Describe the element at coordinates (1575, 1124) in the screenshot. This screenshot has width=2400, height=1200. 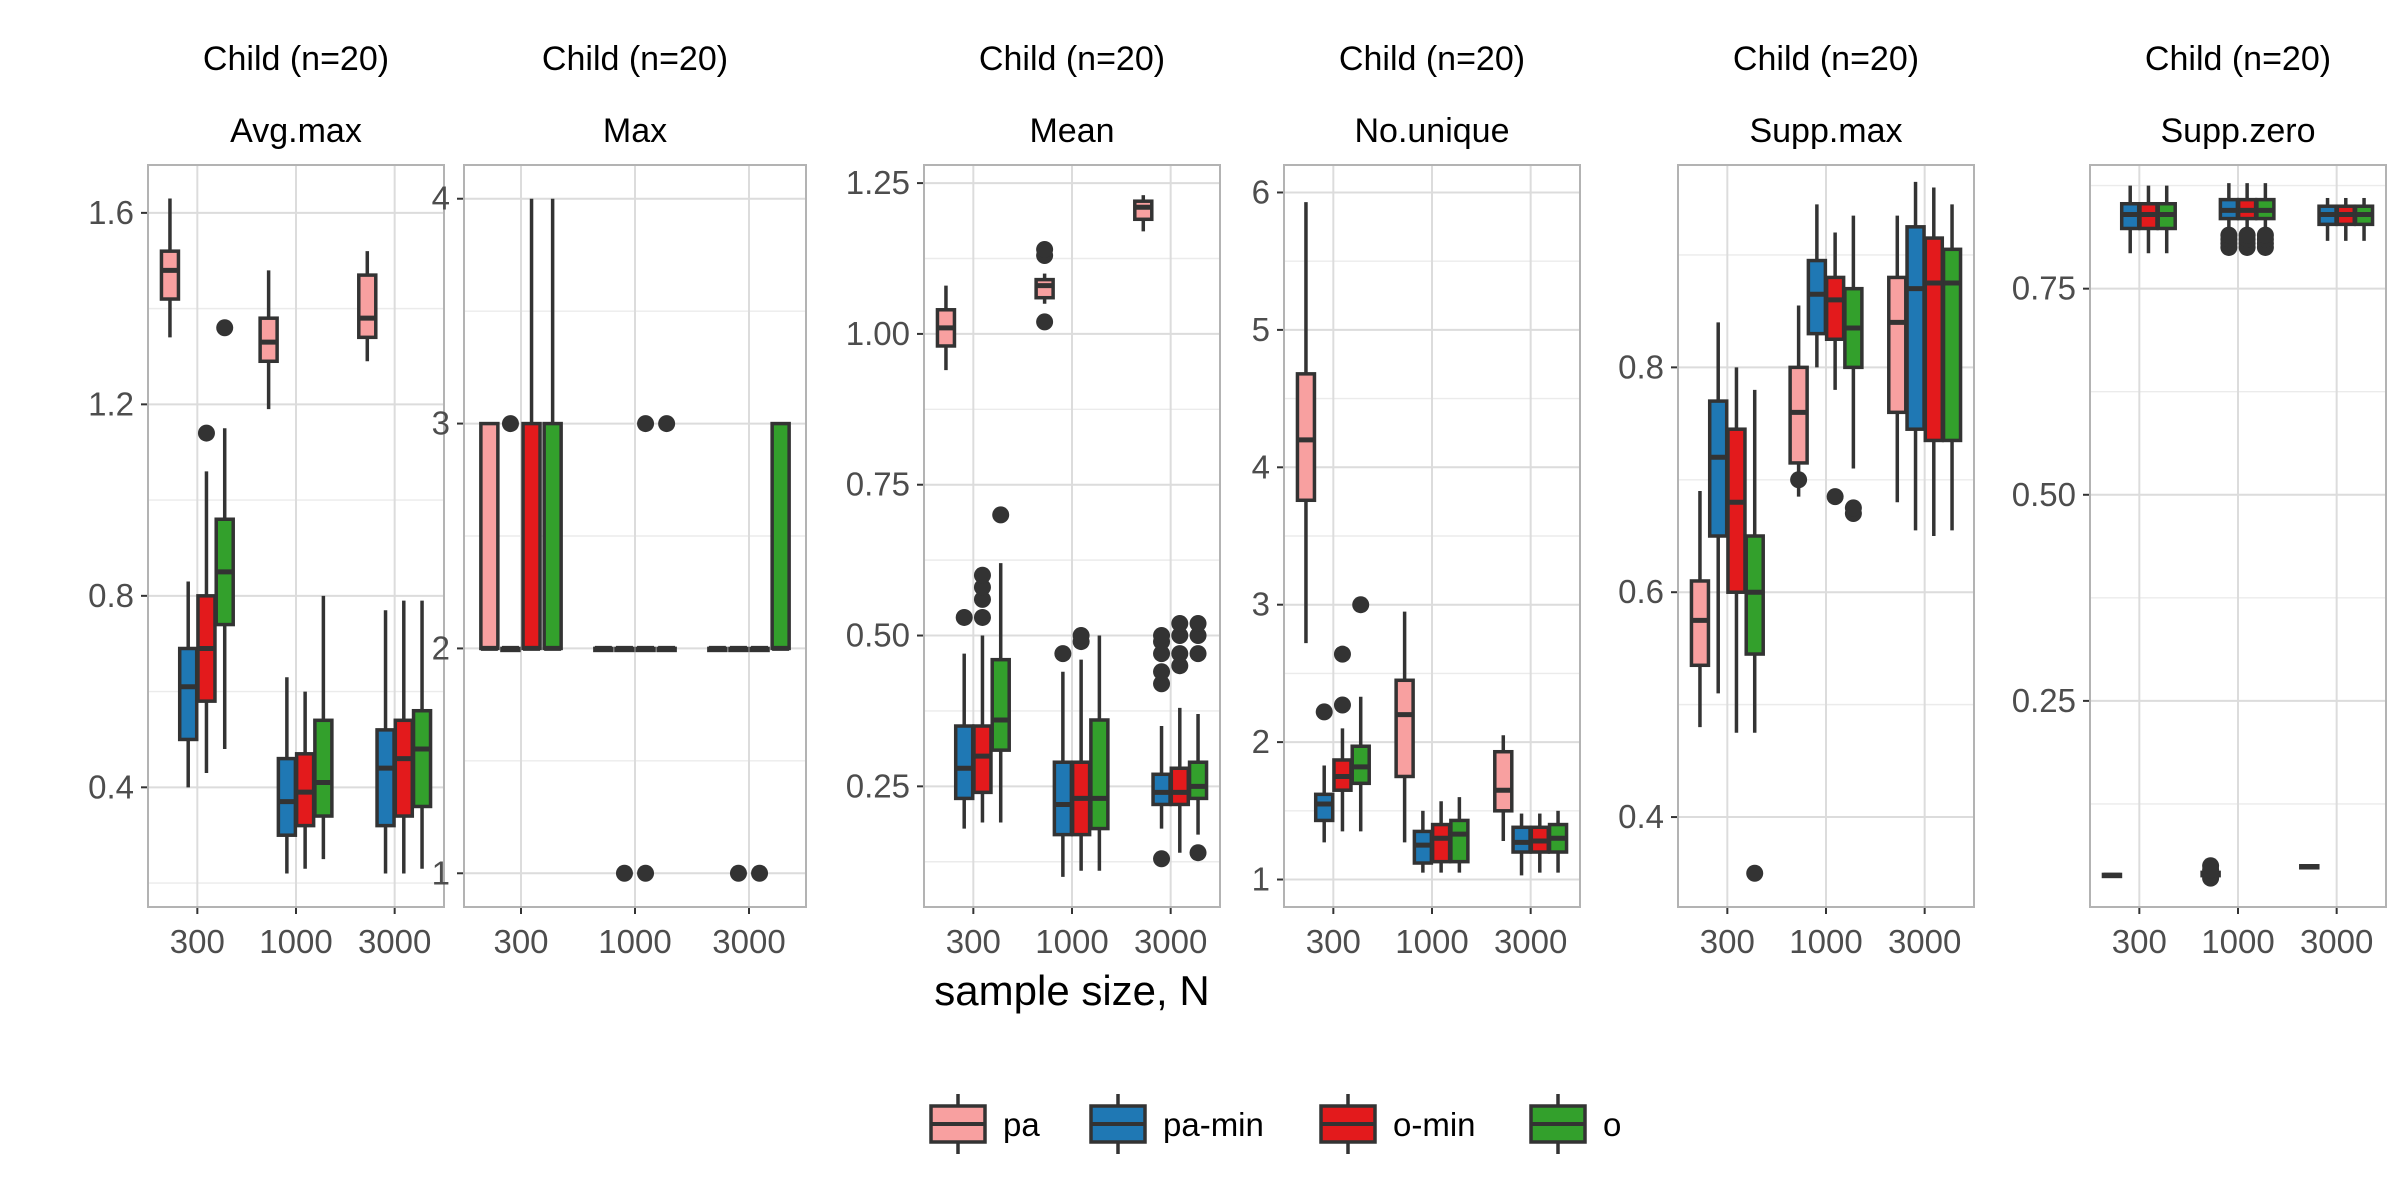
I see `legend-entry-o: o` at that location.